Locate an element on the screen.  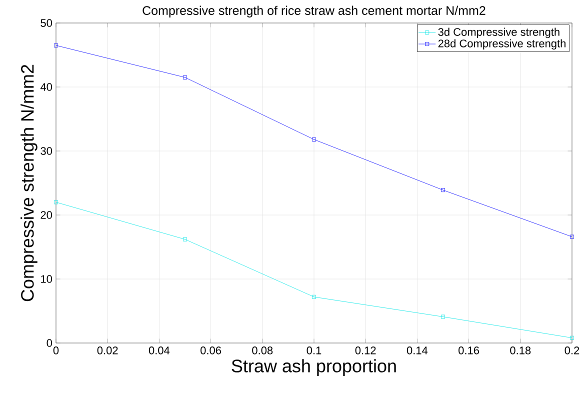
legend-label: 3d Compressive strength is located at coordinates (499, 33).